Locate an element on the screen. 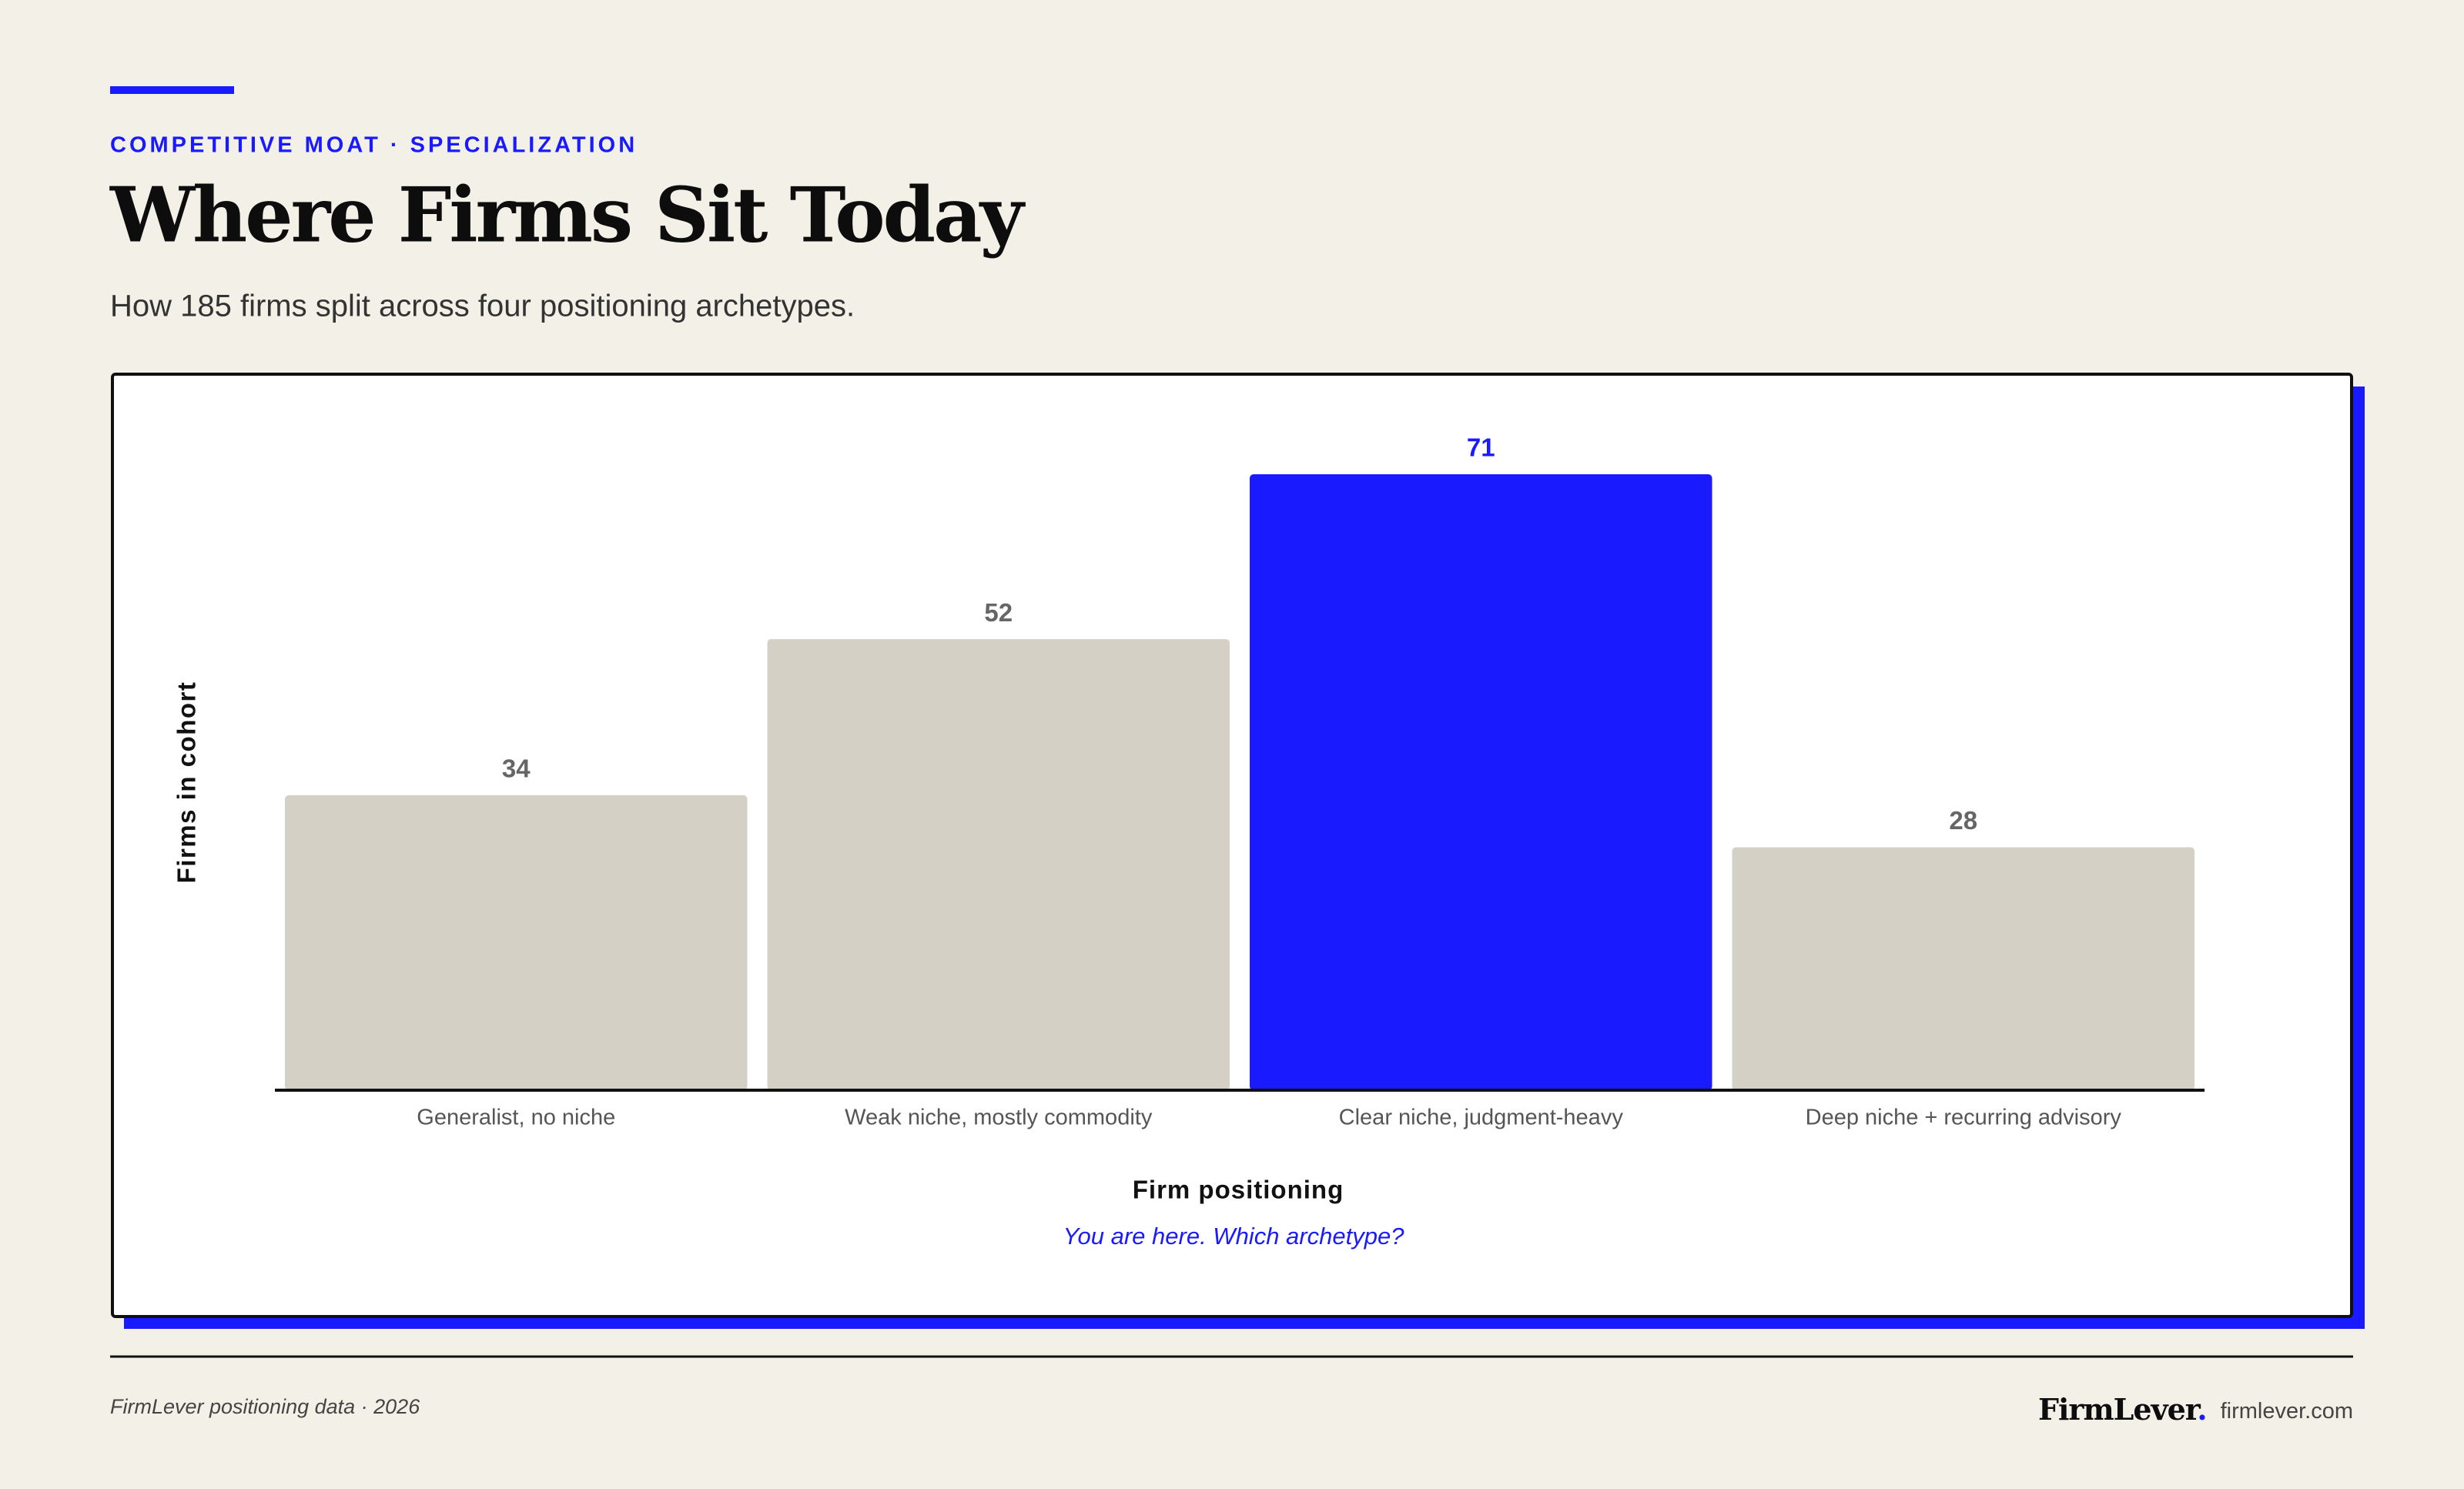 Image resolution: width=2464 pixels, height=1489 pixels. brand-name: FirmLever is located at coordinates (2119, 1410).